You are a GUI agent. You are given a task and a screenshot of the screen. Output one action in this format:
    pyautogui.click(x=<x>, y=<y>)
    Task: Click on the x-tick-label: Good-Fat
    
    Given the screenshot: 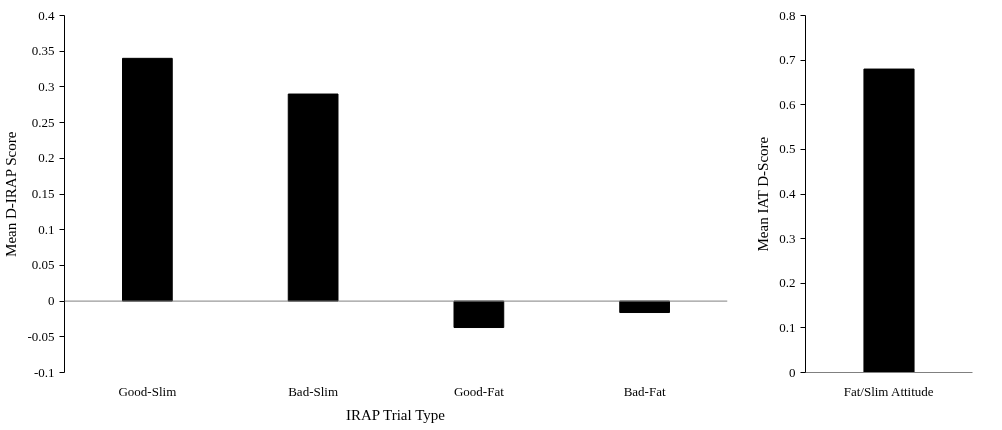 What is the action you would take?
    pyautogui.click(x=479, y=391)
    